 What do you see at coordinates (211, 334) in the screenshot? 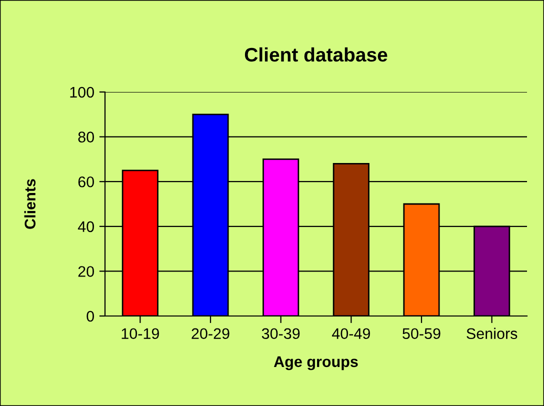
I see `x-tick-label: 20-29` at bounding box center [211, 334].